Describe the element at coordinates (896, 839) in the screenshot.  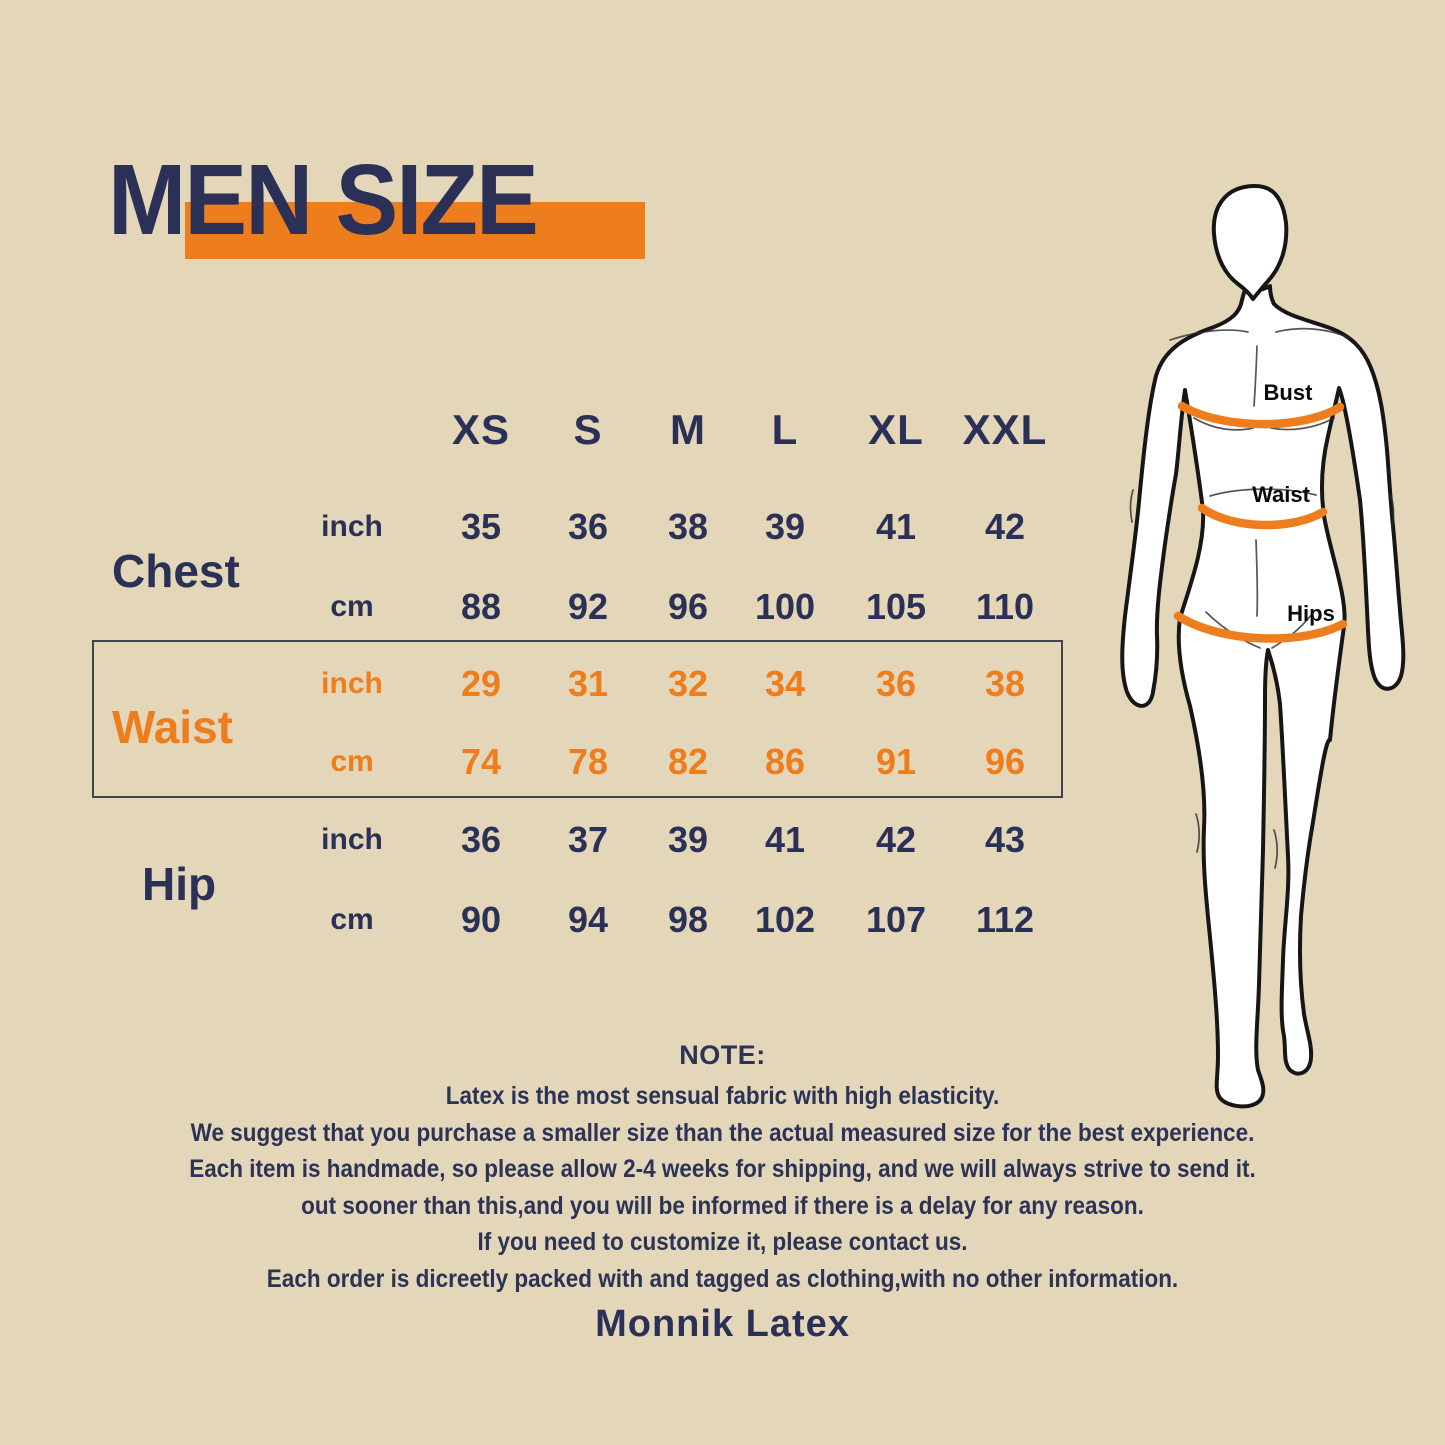
I see `hip-inch-xl: 42` at that location.